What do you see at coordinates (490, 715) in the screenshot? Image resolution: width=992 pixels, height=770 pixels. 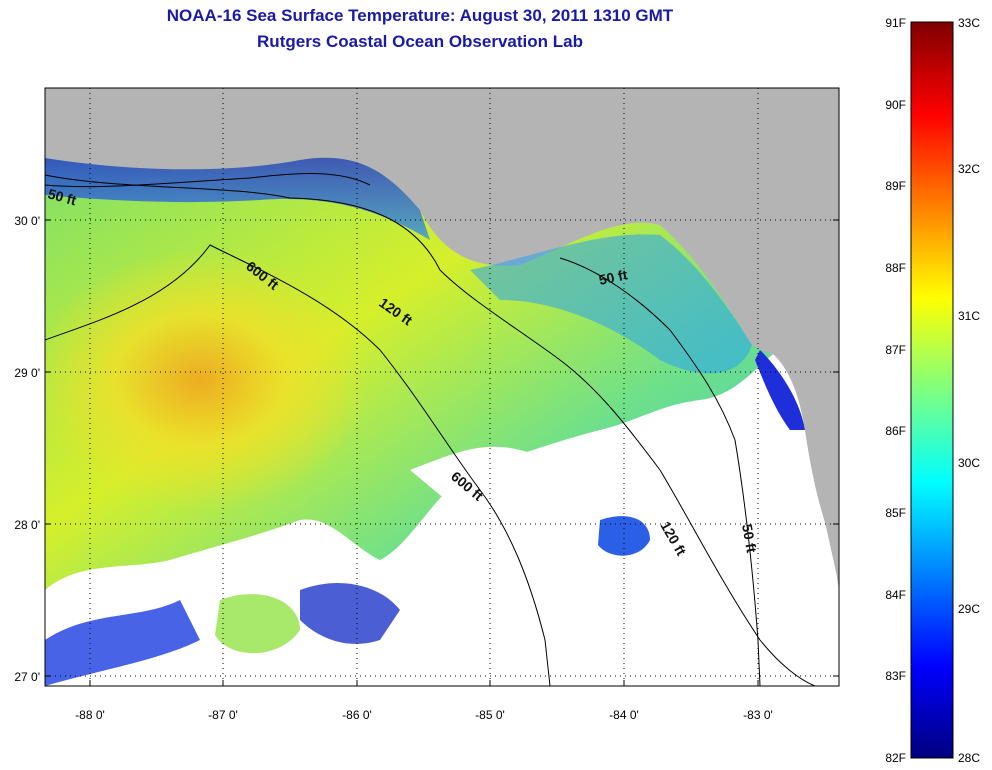 I see `lon-tick-label: -85 0'` at bounding box center [490, 715].